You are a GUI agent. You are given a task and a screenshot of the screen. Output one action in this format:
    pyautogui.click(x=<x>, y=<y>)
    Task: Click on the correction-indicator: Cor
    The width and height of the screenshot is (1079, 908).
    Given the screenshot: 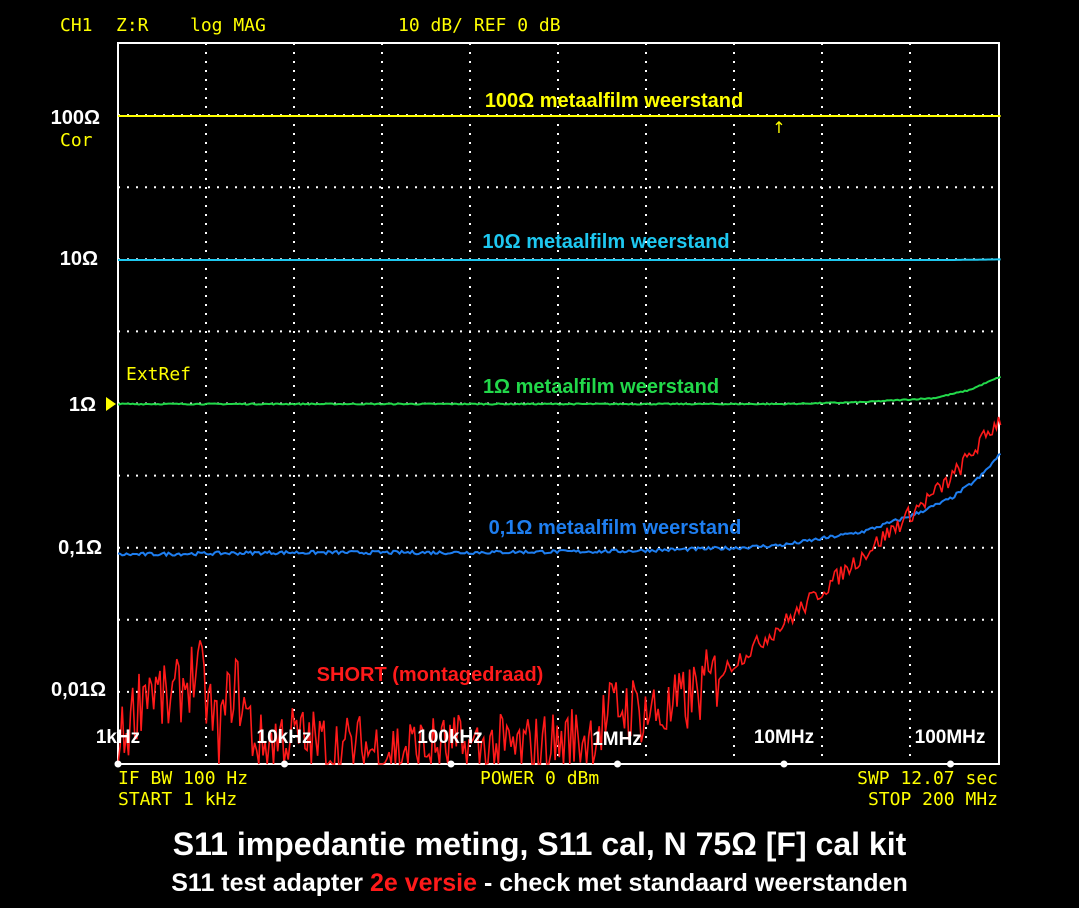 What is the action you would take?
    pyautogui.click(x=76, y=140)
    